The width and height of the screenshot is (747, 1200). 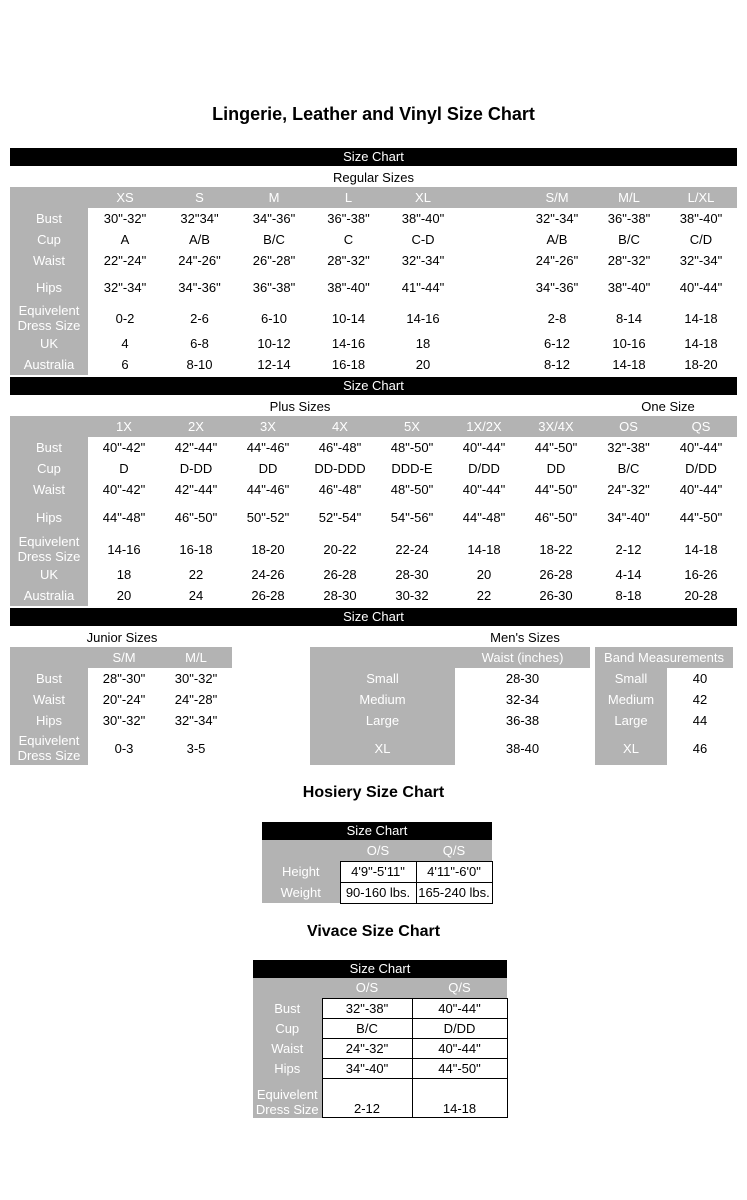 What do you see at coordinates (49, 549) in the screenshot?
I see `row-label: Equivelent Dress Size` at bounding box center [49, 549].